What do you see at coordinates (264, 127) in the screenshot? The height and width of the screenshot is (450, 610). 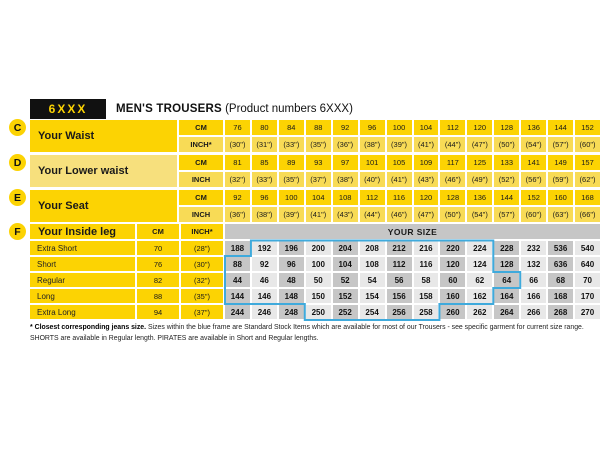 I see `cm-value-cell: 80` at bounding box center [264, 127].